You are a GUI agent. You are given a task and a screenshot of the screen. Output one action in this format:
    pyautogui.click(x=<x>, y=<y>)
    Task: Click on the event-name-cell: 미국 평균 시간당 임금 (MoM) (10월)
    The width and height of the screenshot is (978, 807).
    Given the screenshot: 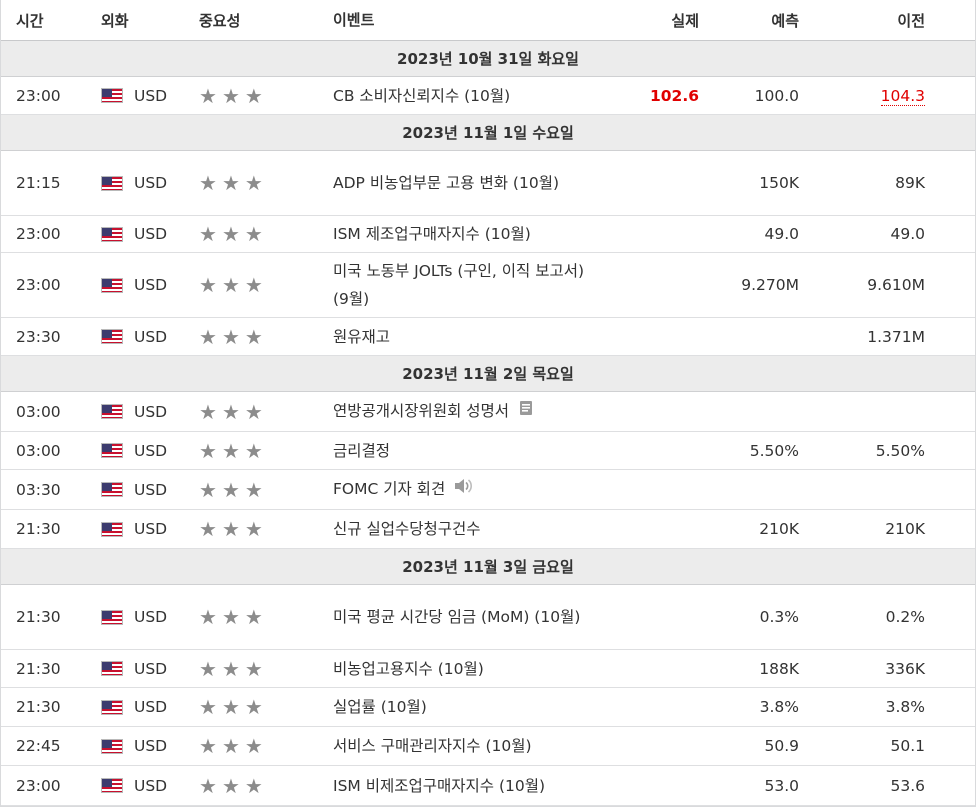 What is the action you would take?
    pyautogui.click(x=468, y=617)
    